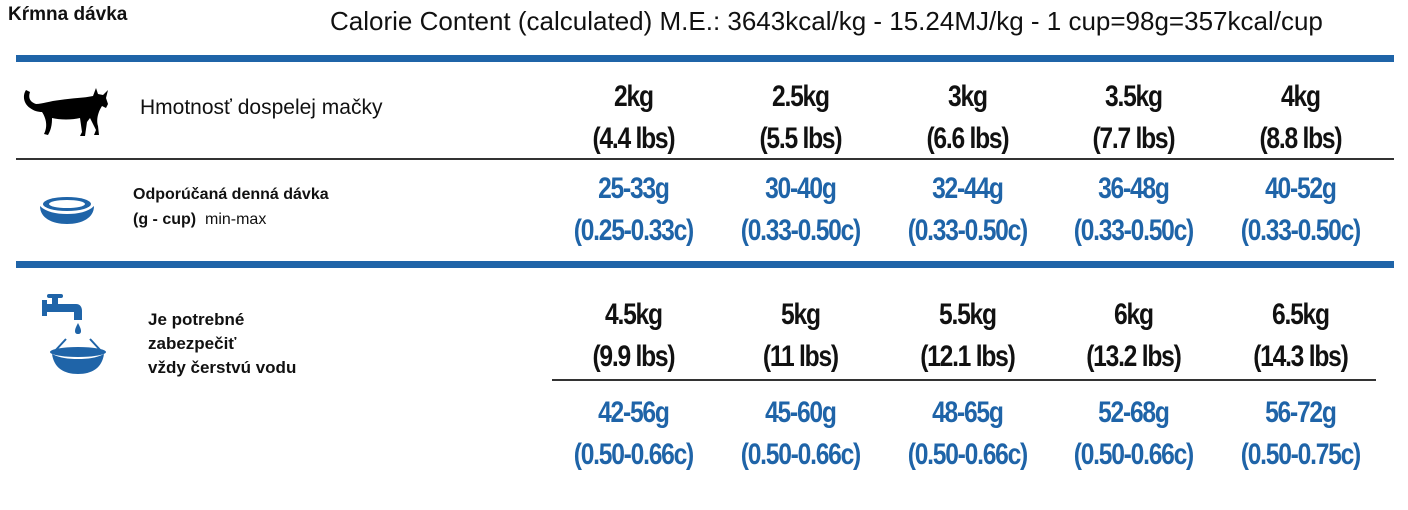  I want to click on dose-grams: 30-40g, so click(800, 188).